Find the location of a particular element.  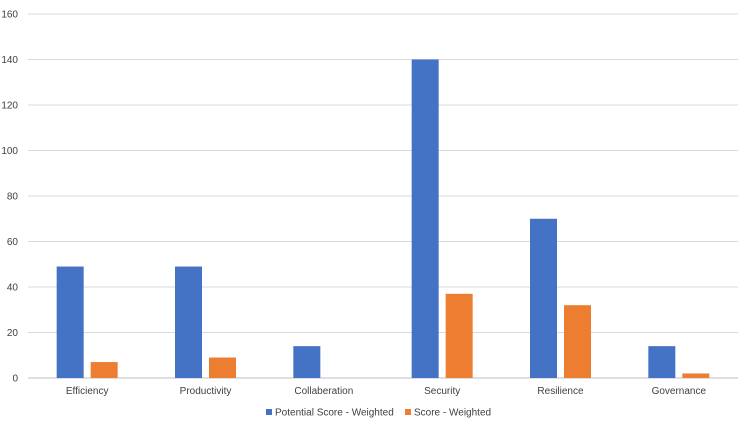

y-tick-label: 60 is located at coordinates (13, 242).